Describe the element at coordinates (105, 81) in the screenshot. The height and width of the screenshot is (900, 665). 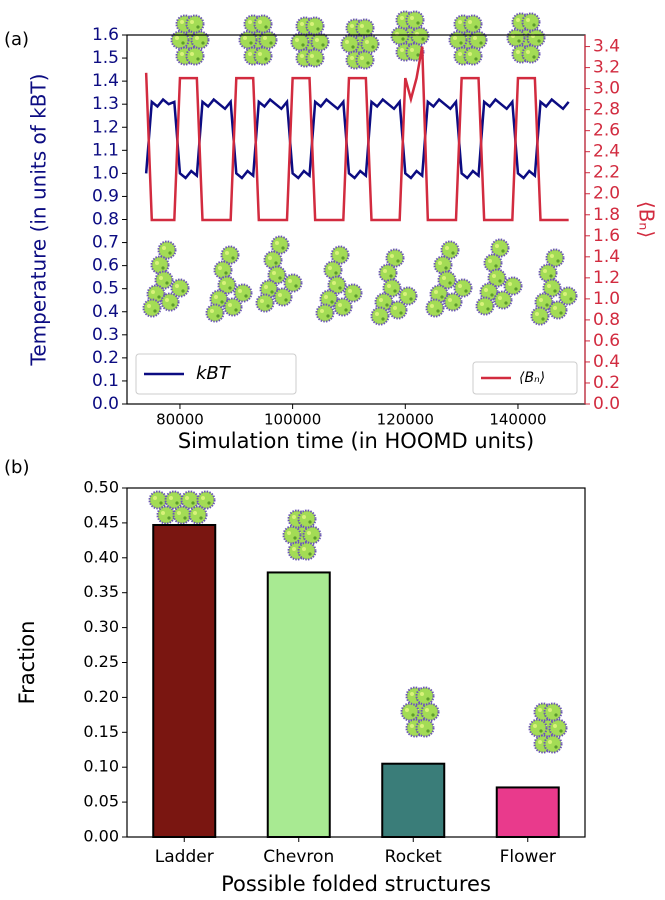
I see `y-tick-label: 1.4` at that location.